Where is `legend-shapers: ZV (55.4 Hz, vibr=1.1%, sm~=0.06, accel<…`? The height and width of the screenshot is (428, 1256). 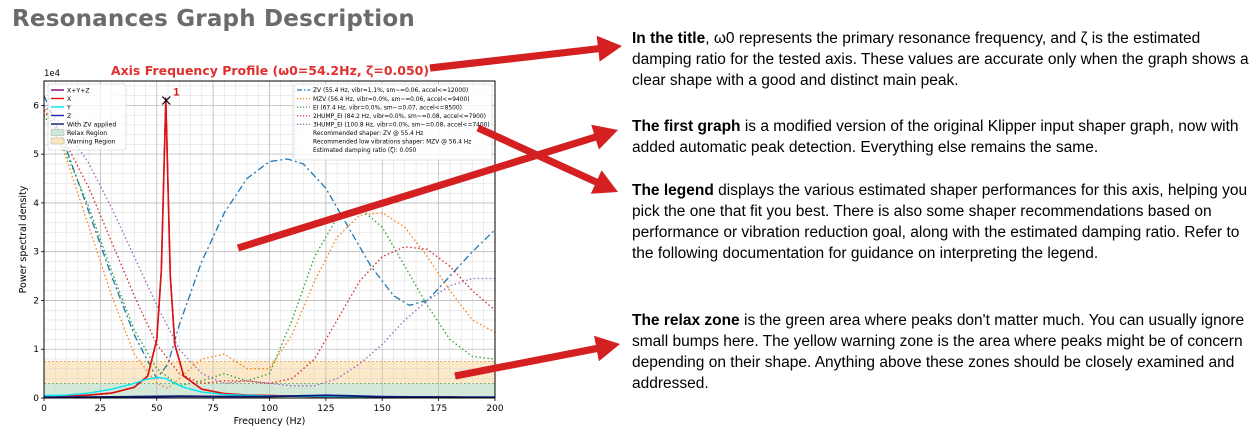
legend-shapers: ZV (55.4 Hz, vibr=1.1%, sm~=0.06, accel<… is located at coordinates (393, 122).